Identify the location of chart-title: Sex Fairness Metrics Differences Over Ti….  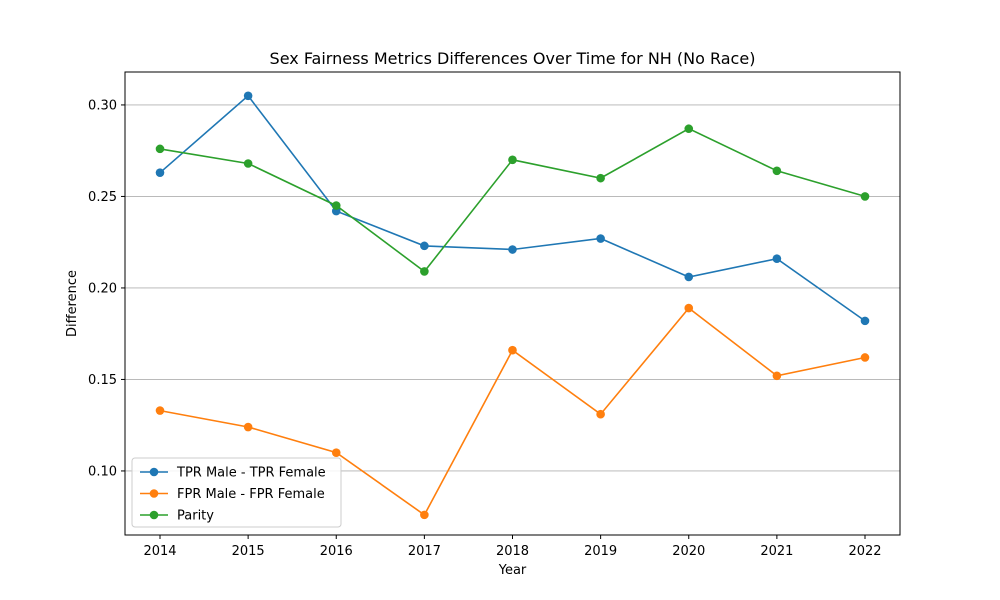
(513, 58).